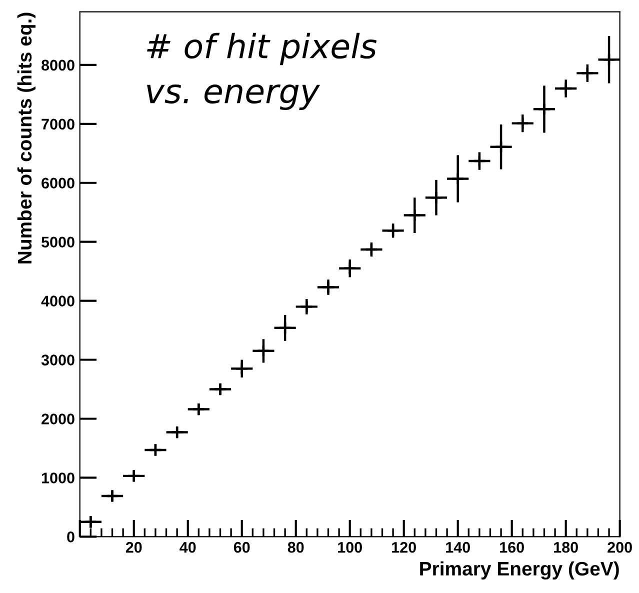 The width and height of the screenshot is (639, 593). I want to click on annotation: # of hit pixels vs. energy, so click(262, 71).